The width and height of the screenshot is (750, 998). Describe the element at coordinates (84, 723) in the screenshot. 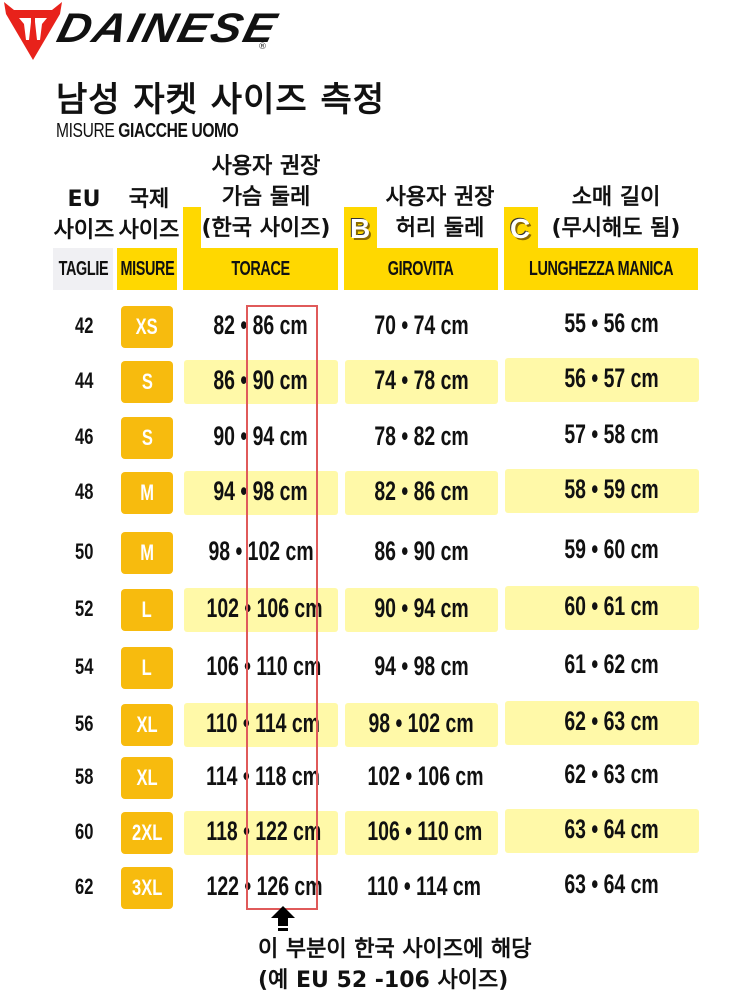

I see `eu-size: 56` at that location.